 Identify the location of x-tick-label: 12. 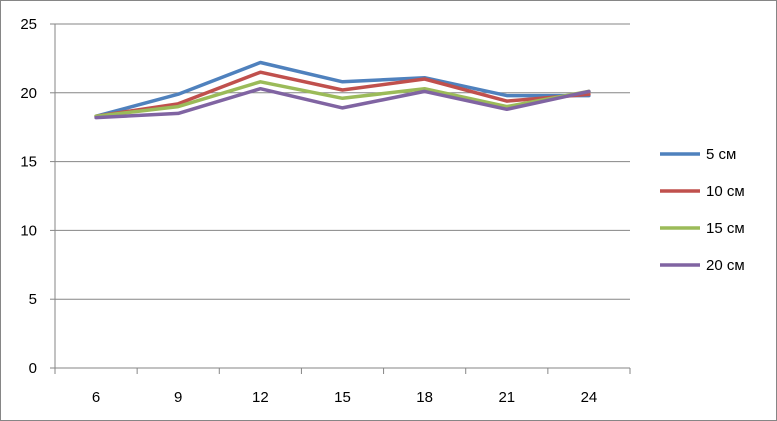
(260, 397).